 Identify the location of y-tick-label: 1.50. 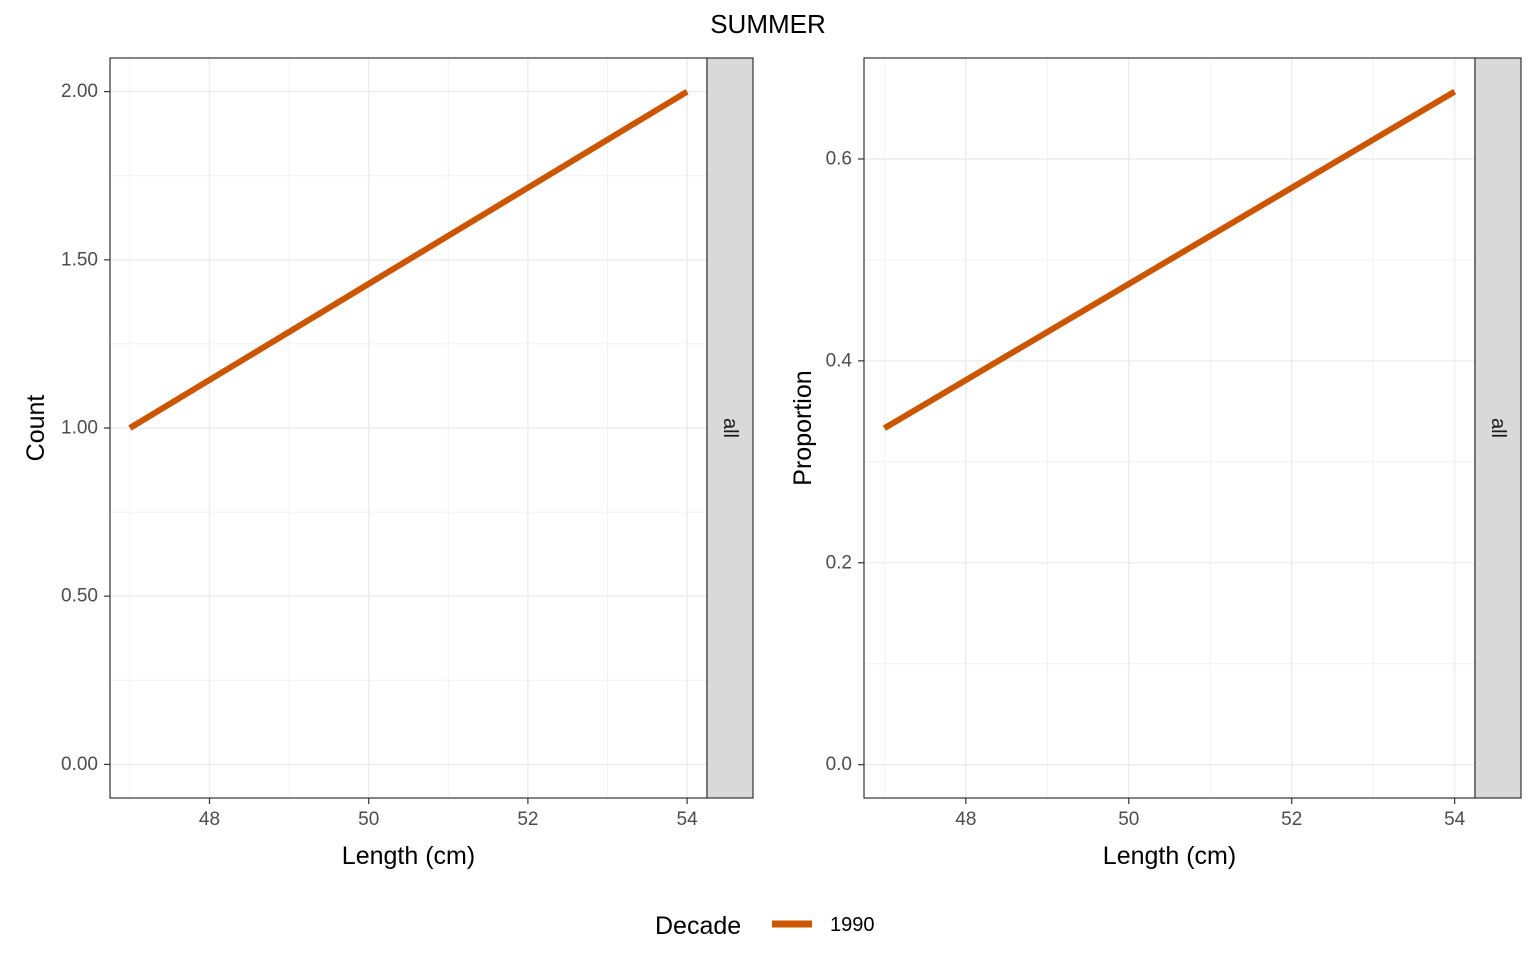
(79, 259).